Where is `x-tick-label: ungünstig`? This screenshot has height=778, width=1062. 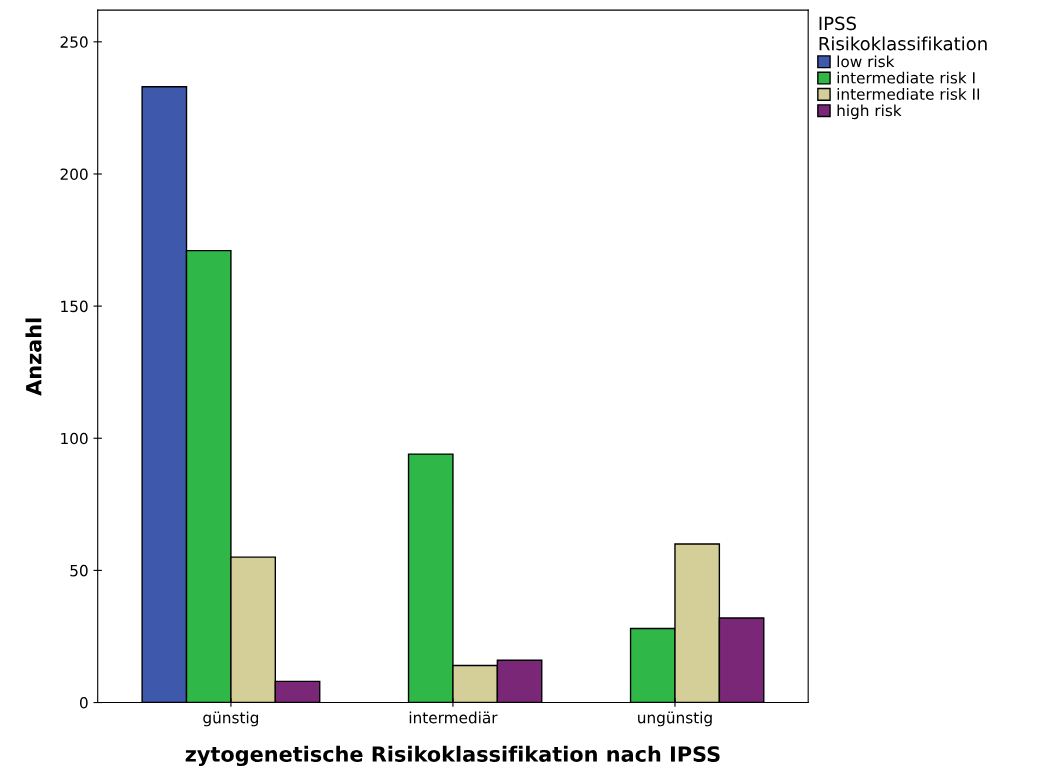 x-tick-label: ungünstig is located at coordinates (675, 719).